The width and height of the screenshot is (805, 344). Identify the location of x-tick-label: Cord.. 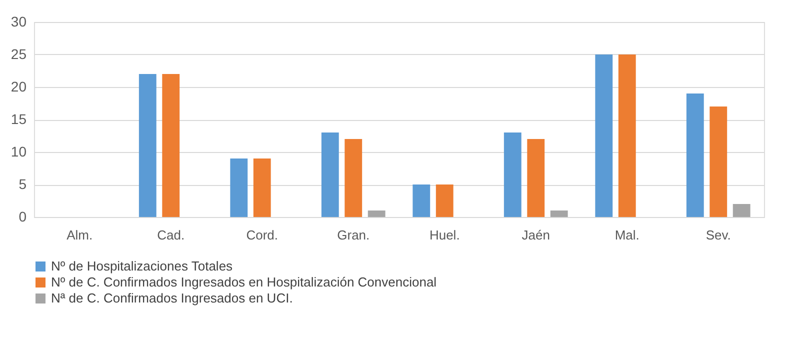
(262, 235).